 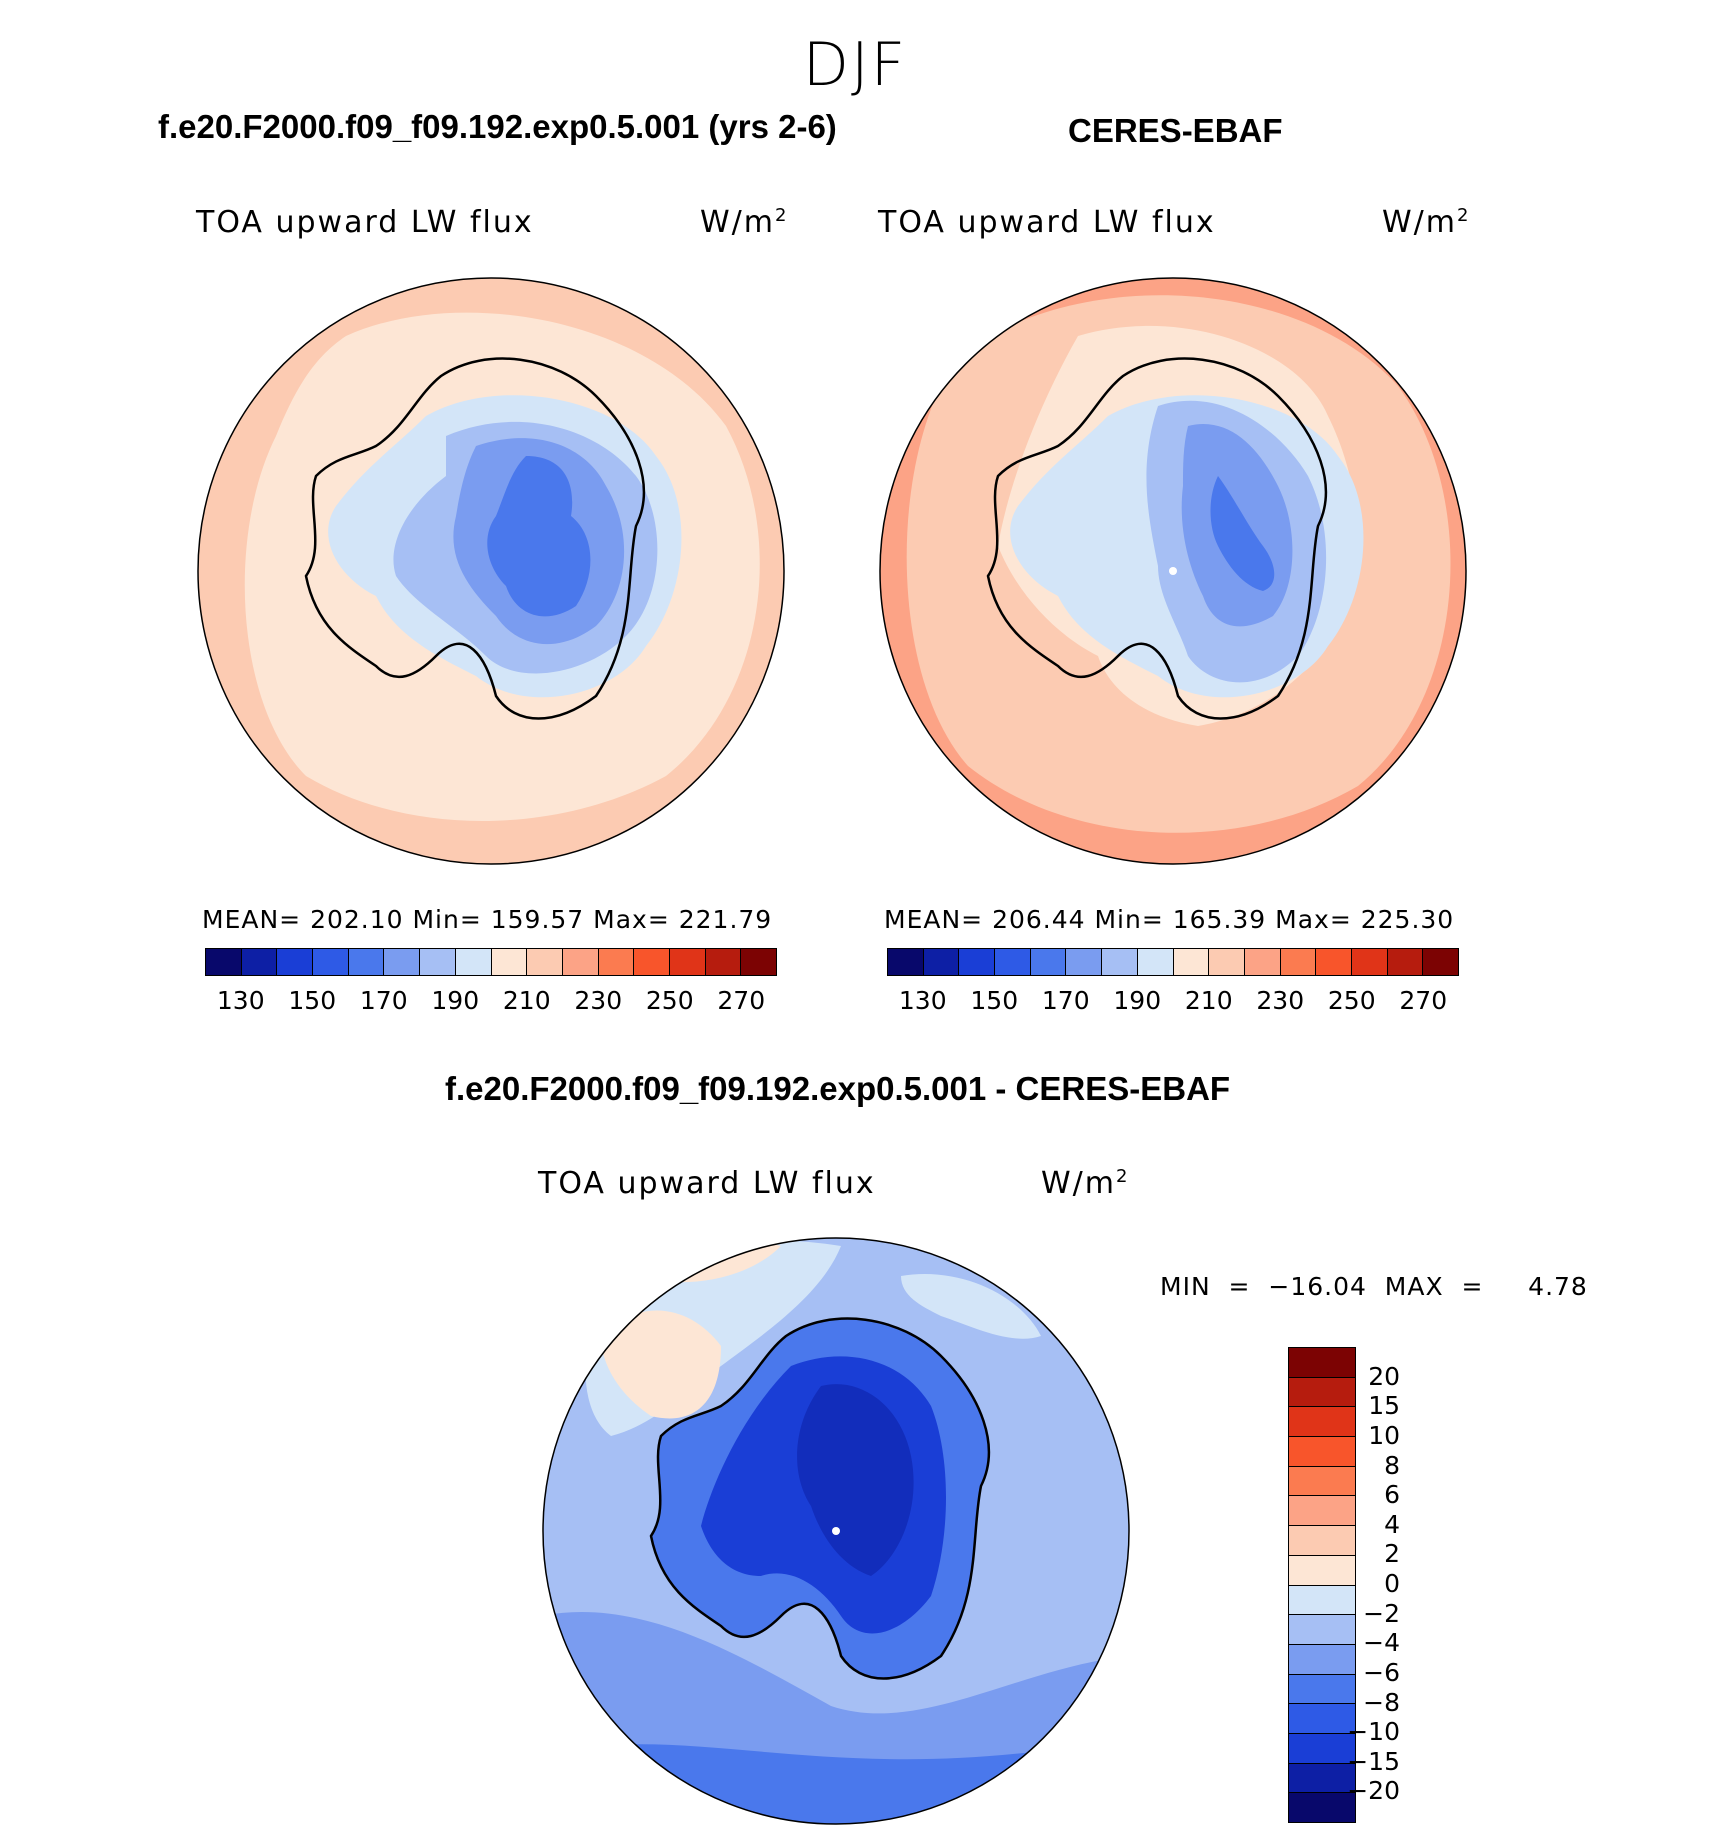 What do you see at coordinates (1173, 982) in the screenshot?
I see `panel2-colorbar: 130 150 170 190 210 230 250 270` at bounding box center [1173, 982].